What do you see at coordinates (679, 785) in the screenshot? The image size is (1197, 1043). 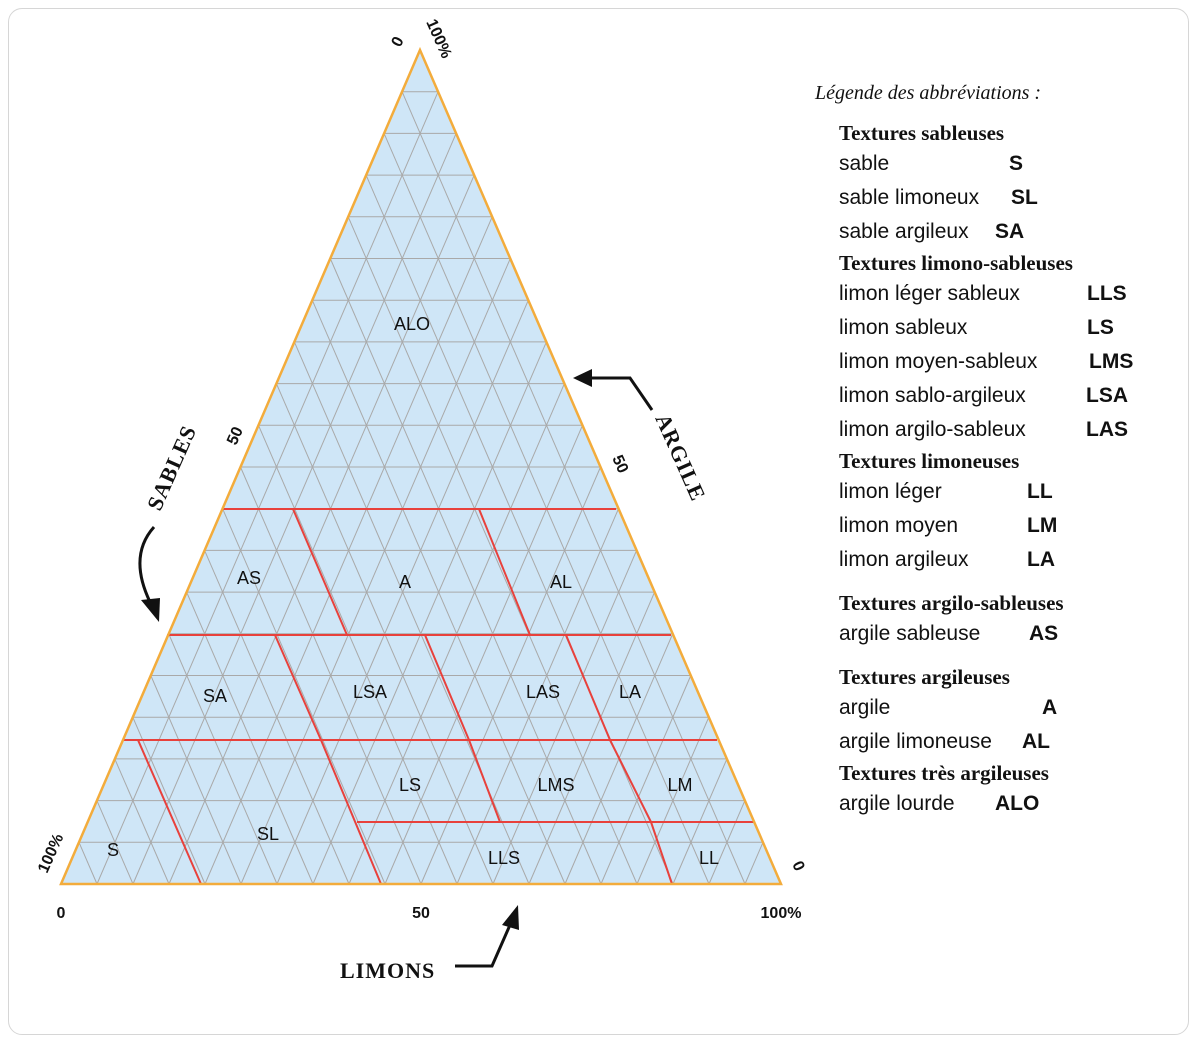 I see `zone-label-lm: LM` at bounding box center [679, 785].